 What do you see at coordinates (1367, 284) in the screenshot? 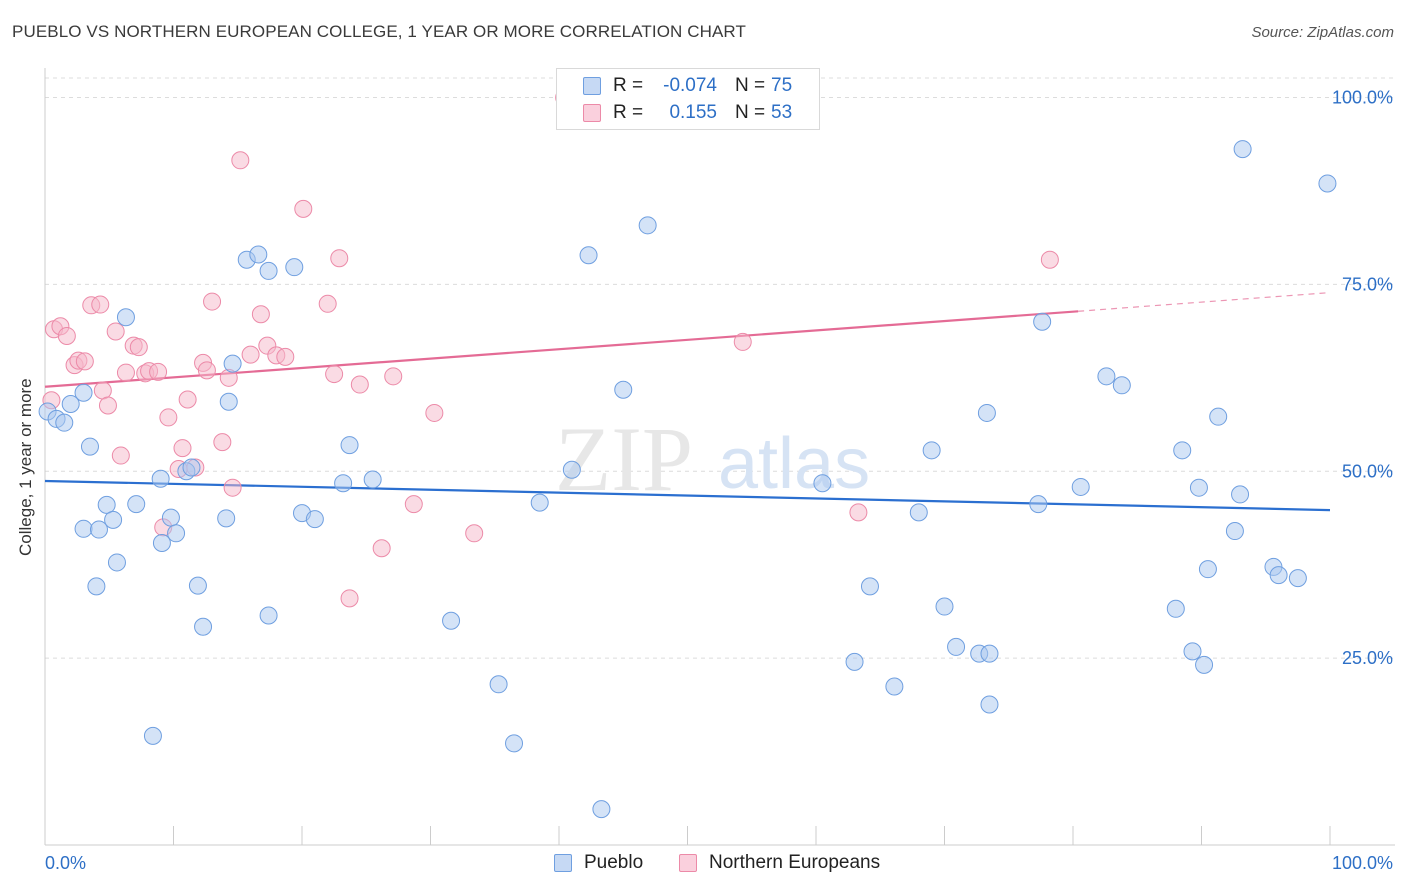
I see `y-tick-label: 75.0%` at bounding box center [1367, 284].